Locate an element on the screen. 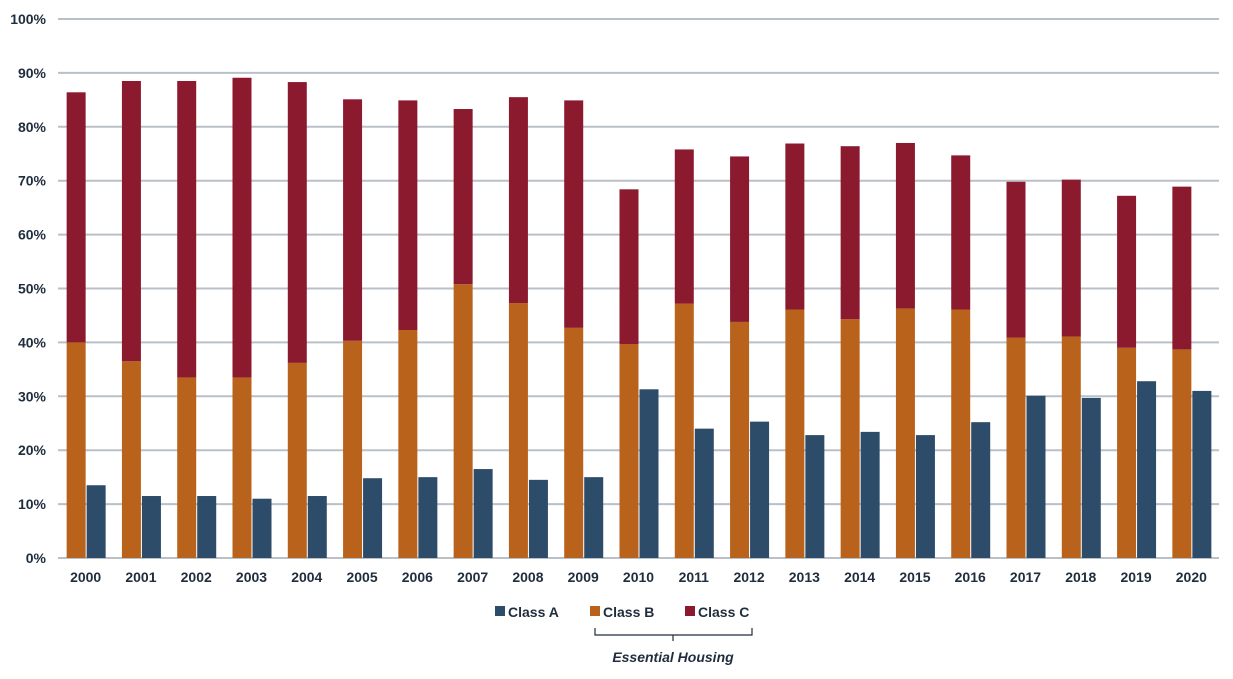 The width and height of the screenshot is (1233, 679). x-tick-label: 2015 is located at coordinates (914, 577).